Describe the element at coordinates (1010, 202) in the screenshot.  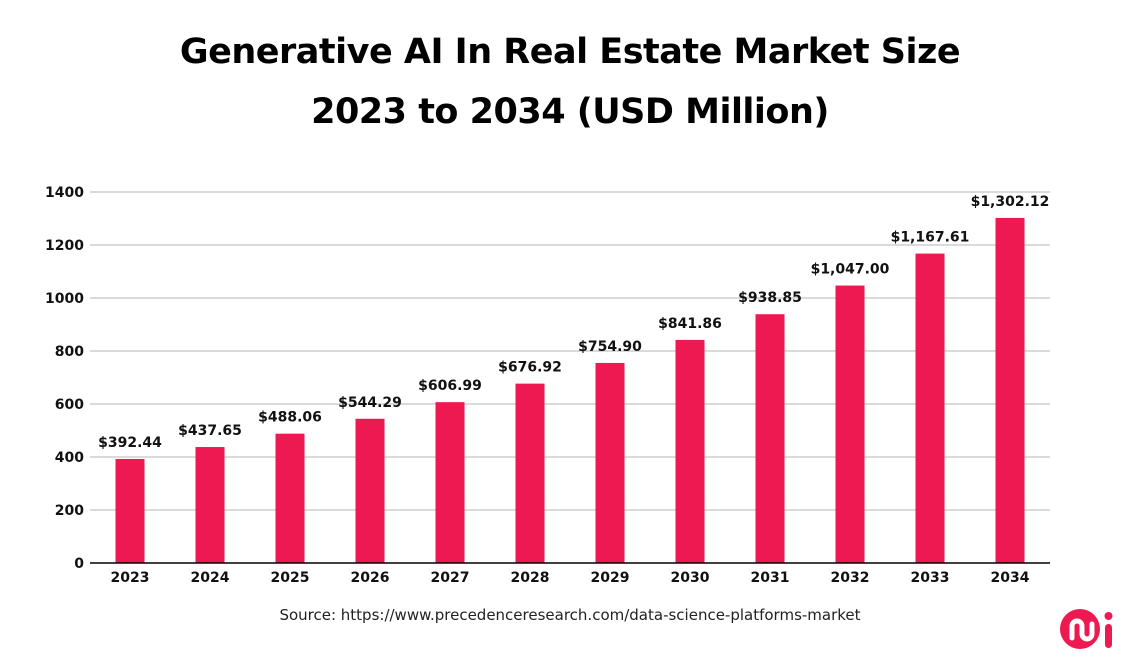
I see `data-label: $1,302.12` at that location.